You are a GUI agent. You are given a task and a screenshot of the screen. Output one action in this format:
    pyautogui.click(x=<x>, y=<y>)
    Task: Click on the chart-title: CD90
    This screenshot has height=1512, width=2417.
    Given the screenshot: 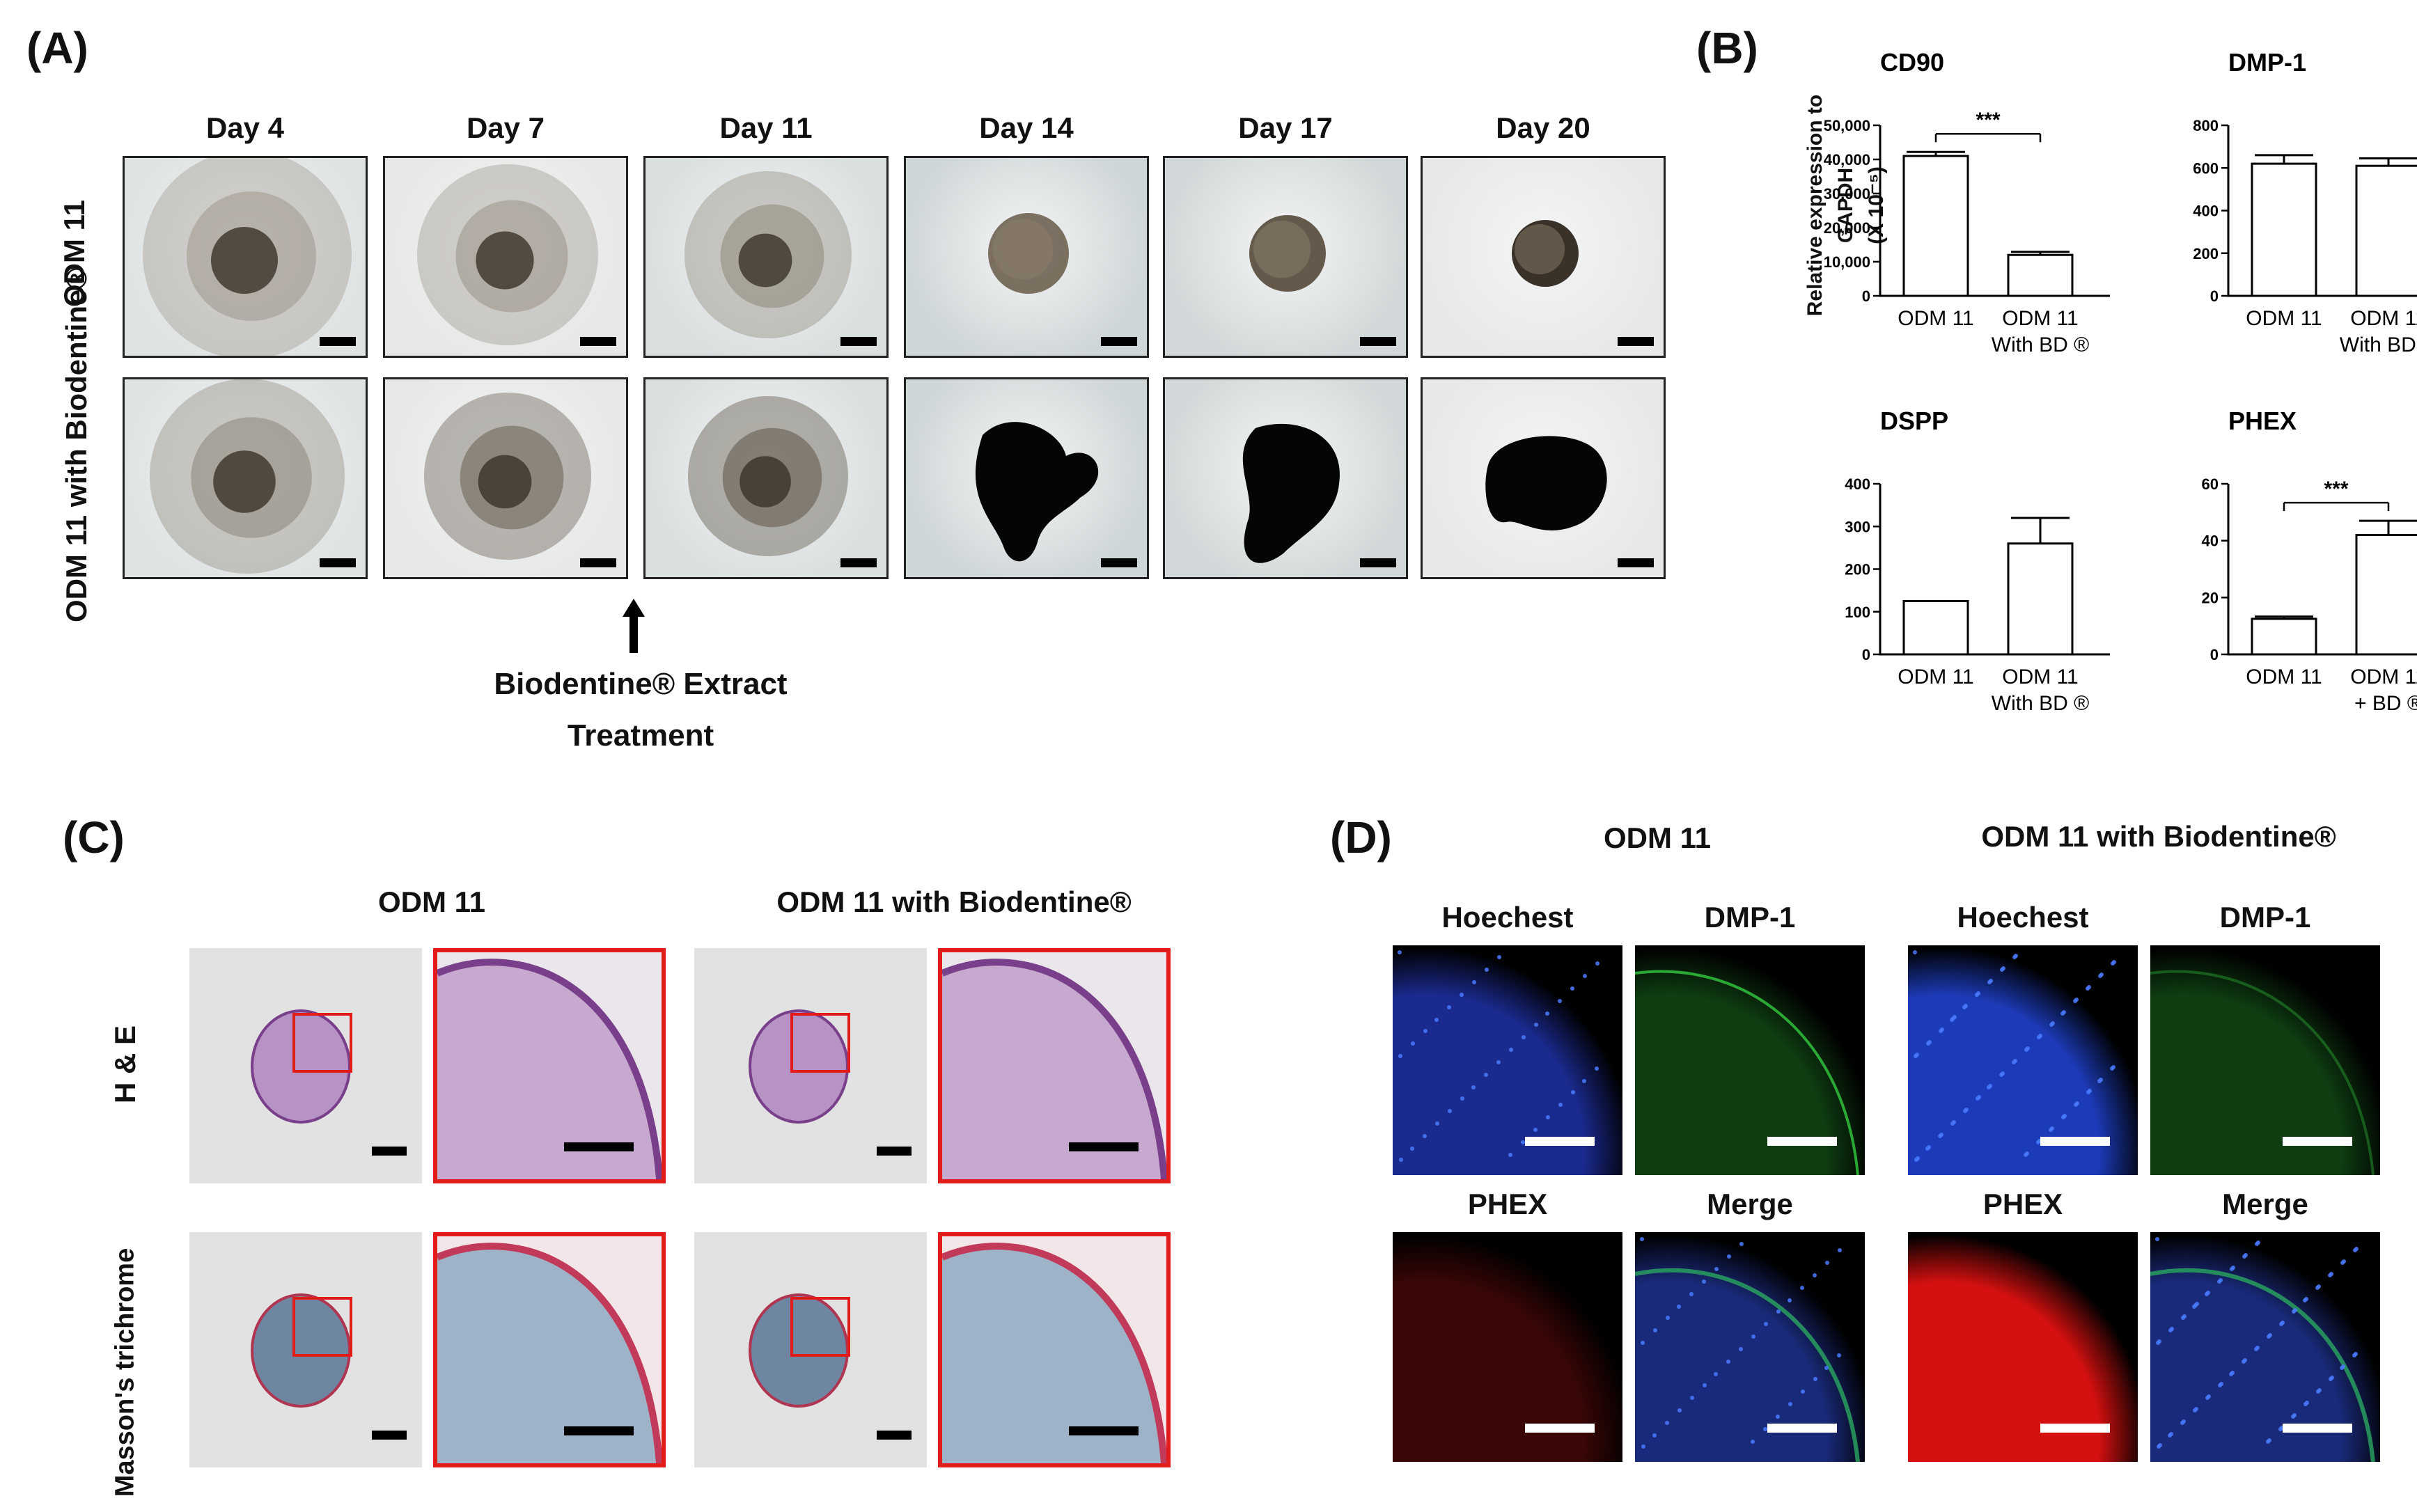 What is the action you would take?
    pyautogui.click(x=1912, y=63)
    